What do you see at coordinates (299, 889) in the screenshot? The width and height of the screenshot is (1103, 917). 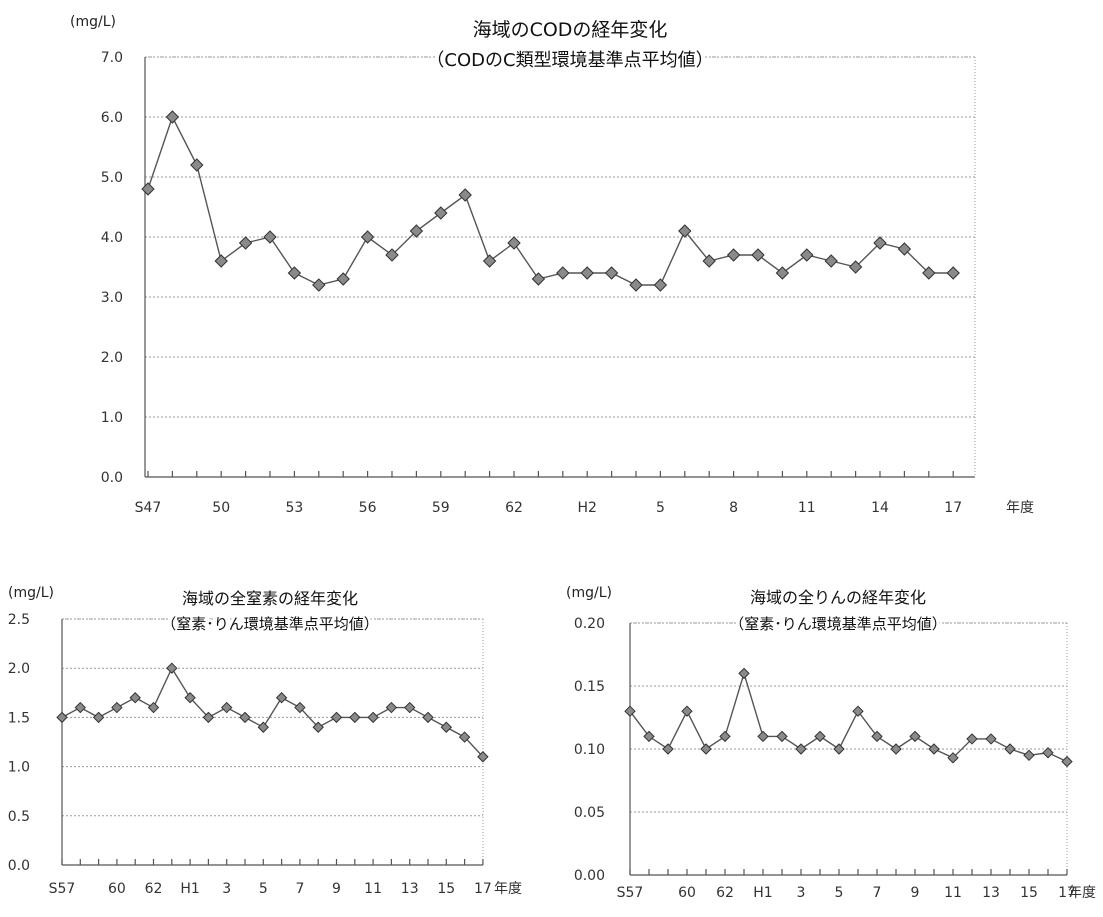 I see `x-tick-label: 7` at bounding box center [299, 889].